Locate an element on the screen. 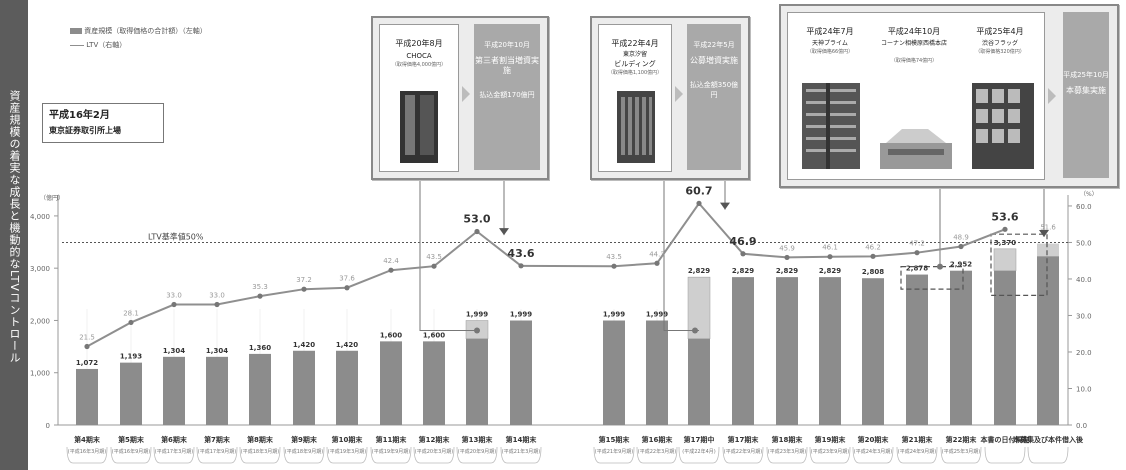  arrow-down-icon is located at coordinates (504, 232).